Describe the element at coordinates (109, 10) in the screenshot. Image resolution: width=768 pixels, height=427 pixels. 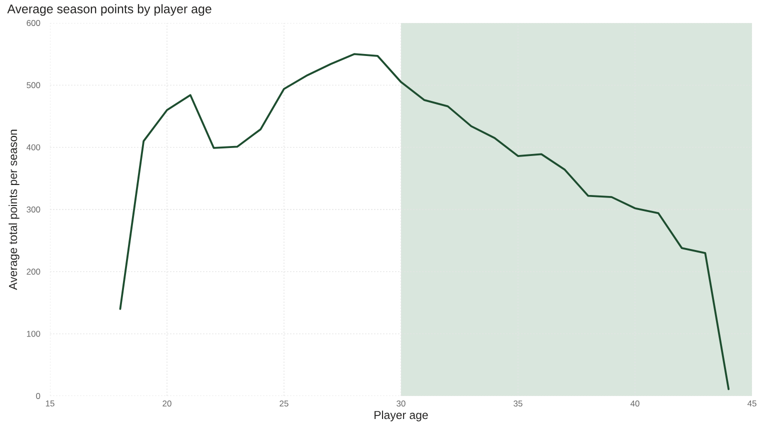
I see `chart-title: Average season points by player age` at that location.